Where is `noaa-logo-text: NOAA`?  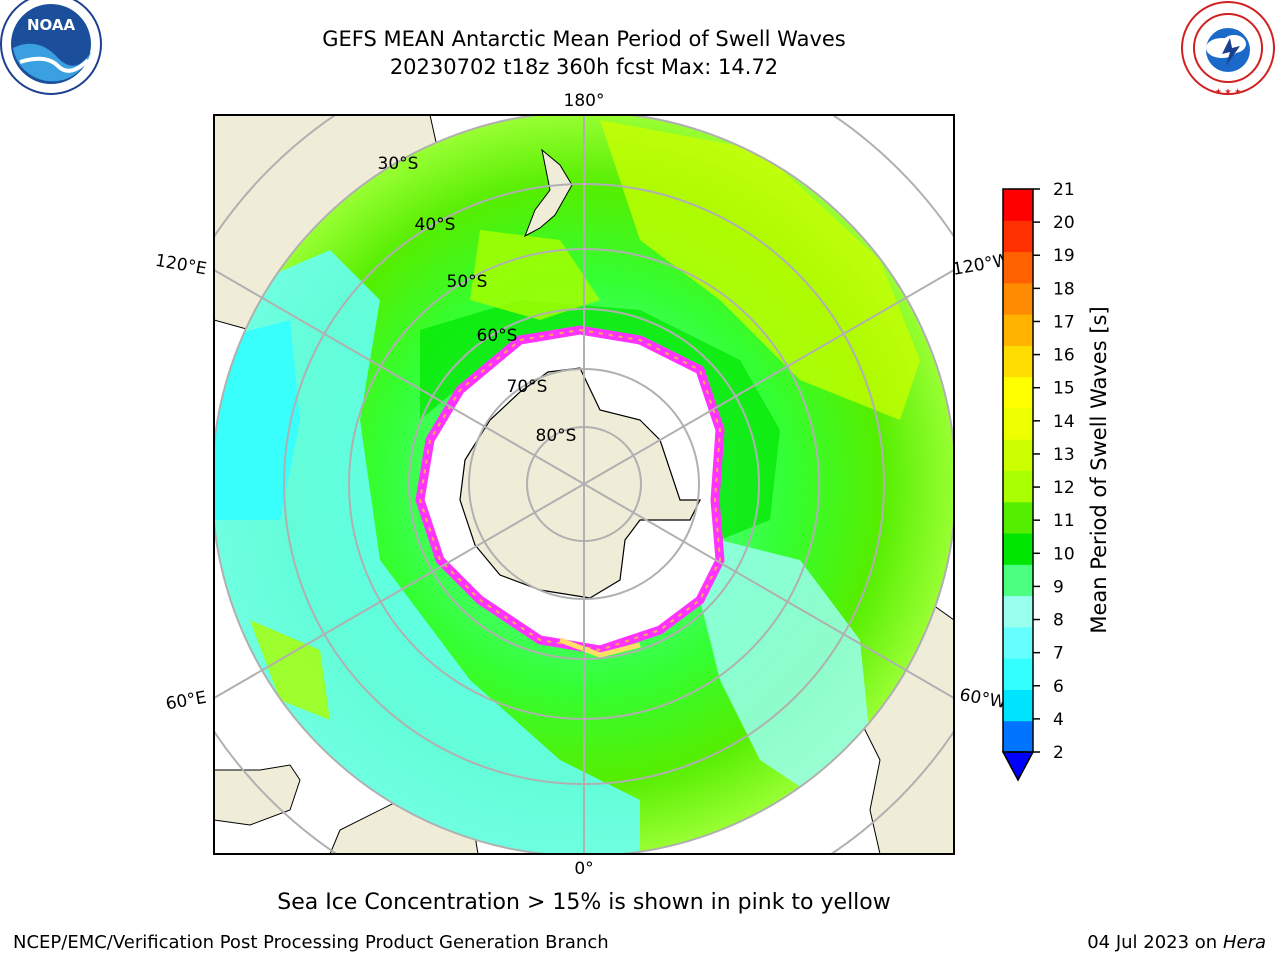
noaa-logo-text: NOAA is located at coordinates (51, 25).